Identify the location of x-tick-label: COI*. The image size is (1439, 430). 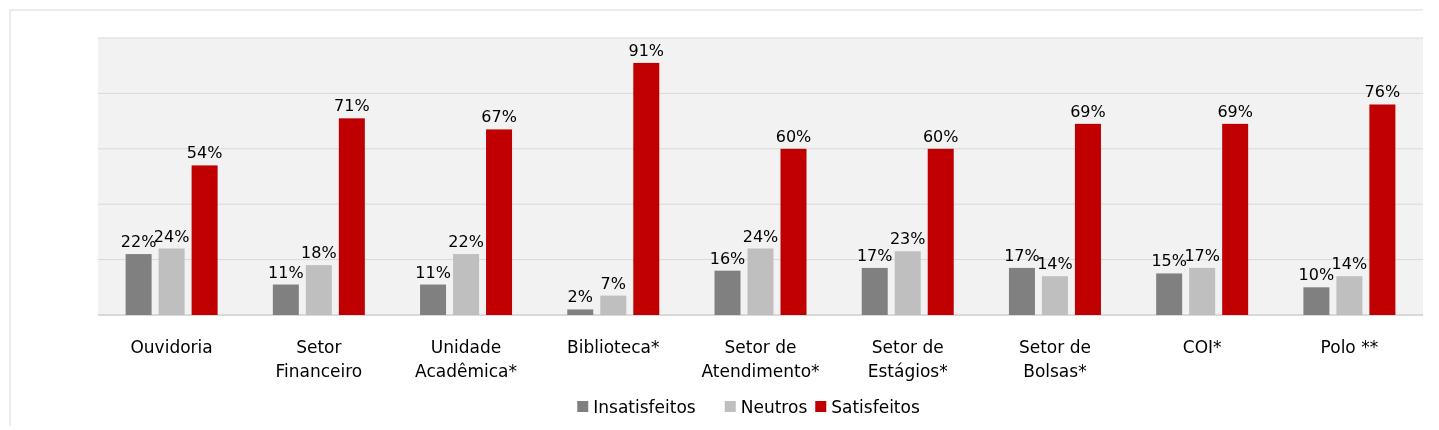
(1202, 347).